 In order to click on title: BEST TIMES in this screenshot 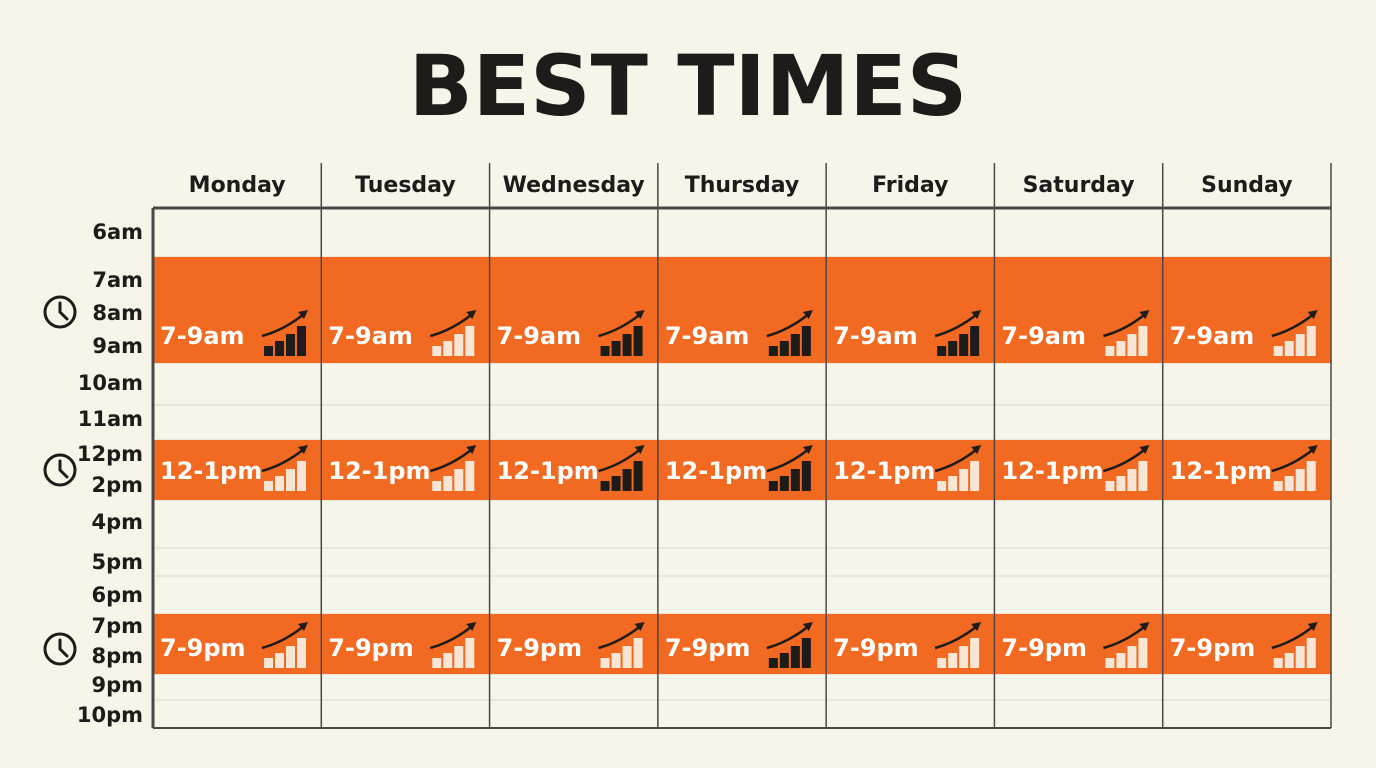, I will do `click(688, 86)`.